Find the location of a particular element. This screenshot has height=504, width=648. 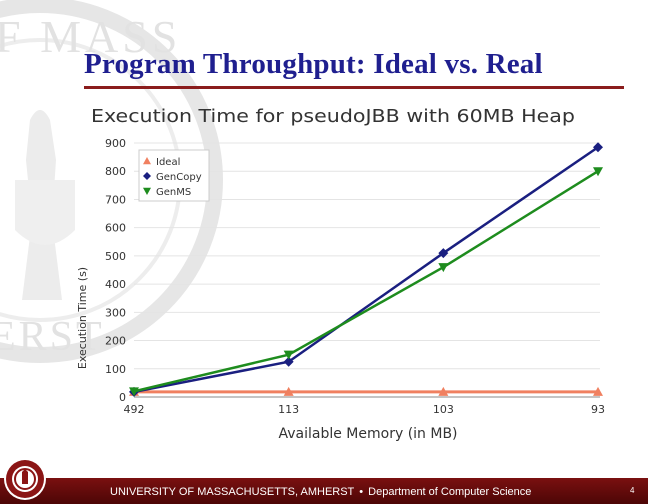

y-tick-label: 800 is located at coordinates (115, 171).